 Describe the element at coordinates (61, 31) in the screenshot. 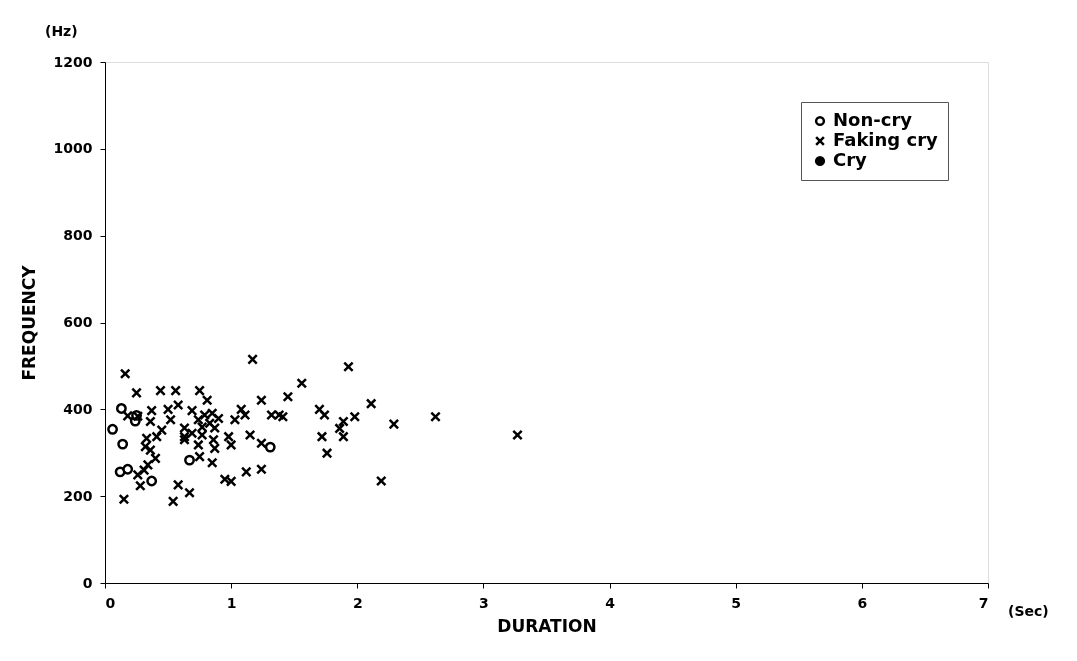

I see `text: (Hz)` at that location.